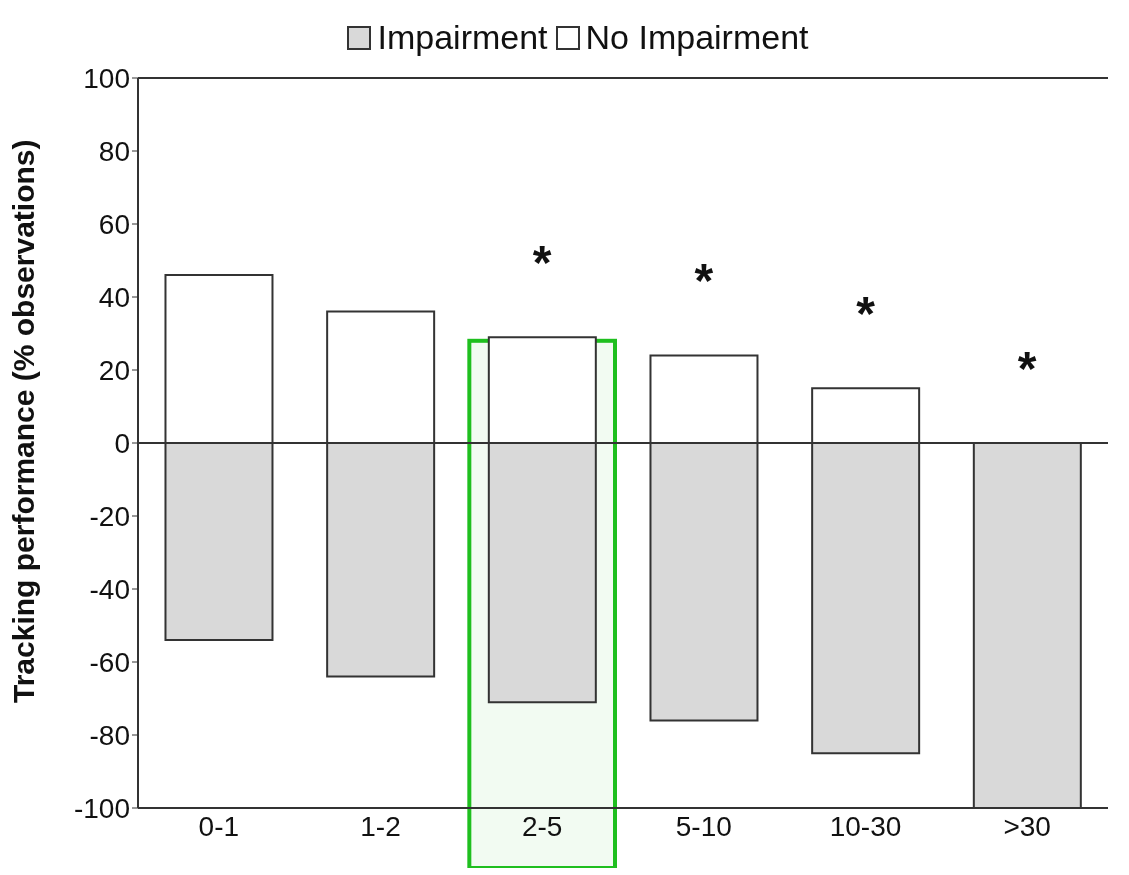 The width and height of the screenshot is (1129, 875). What do you see at coordinates (109, 589) in the screenshot?
I see `y-tick-label: -40` at bounding box center [109, 589].